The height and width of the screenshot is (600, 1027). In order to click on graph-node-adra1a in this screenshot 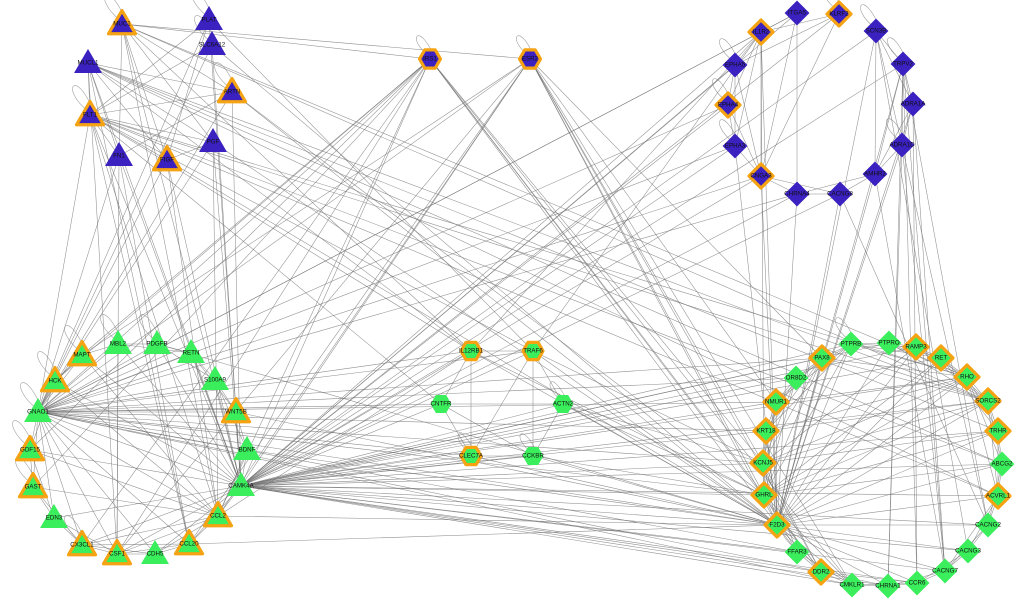, I will do `click(913, 104)`.